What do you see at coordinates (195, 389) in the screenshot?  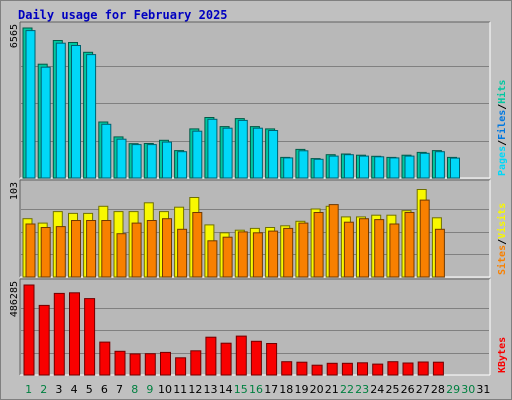 I see `day-label-12: 12` at bounding box center [195, 389].